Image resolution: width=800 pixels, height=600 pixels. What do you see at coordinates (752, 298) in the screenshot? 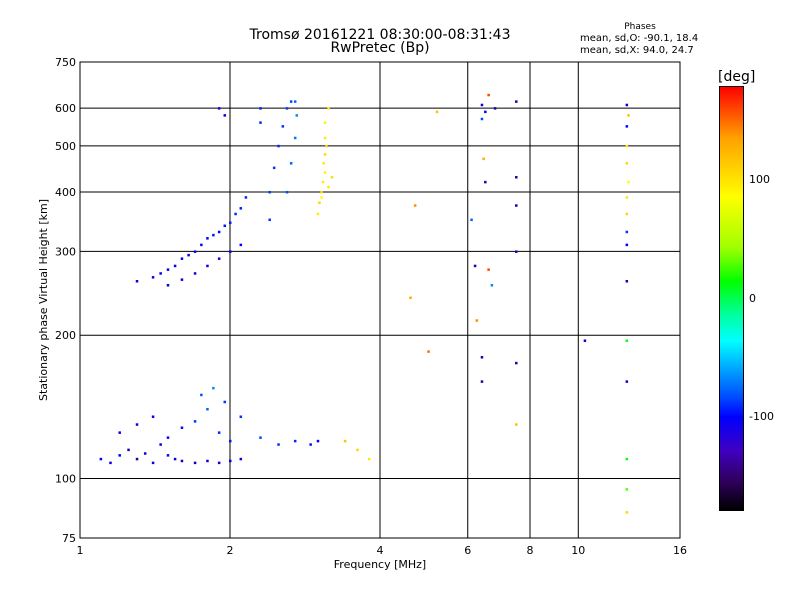
I see `colorbar-tick-label: 0` at bounding box center [752, 298].